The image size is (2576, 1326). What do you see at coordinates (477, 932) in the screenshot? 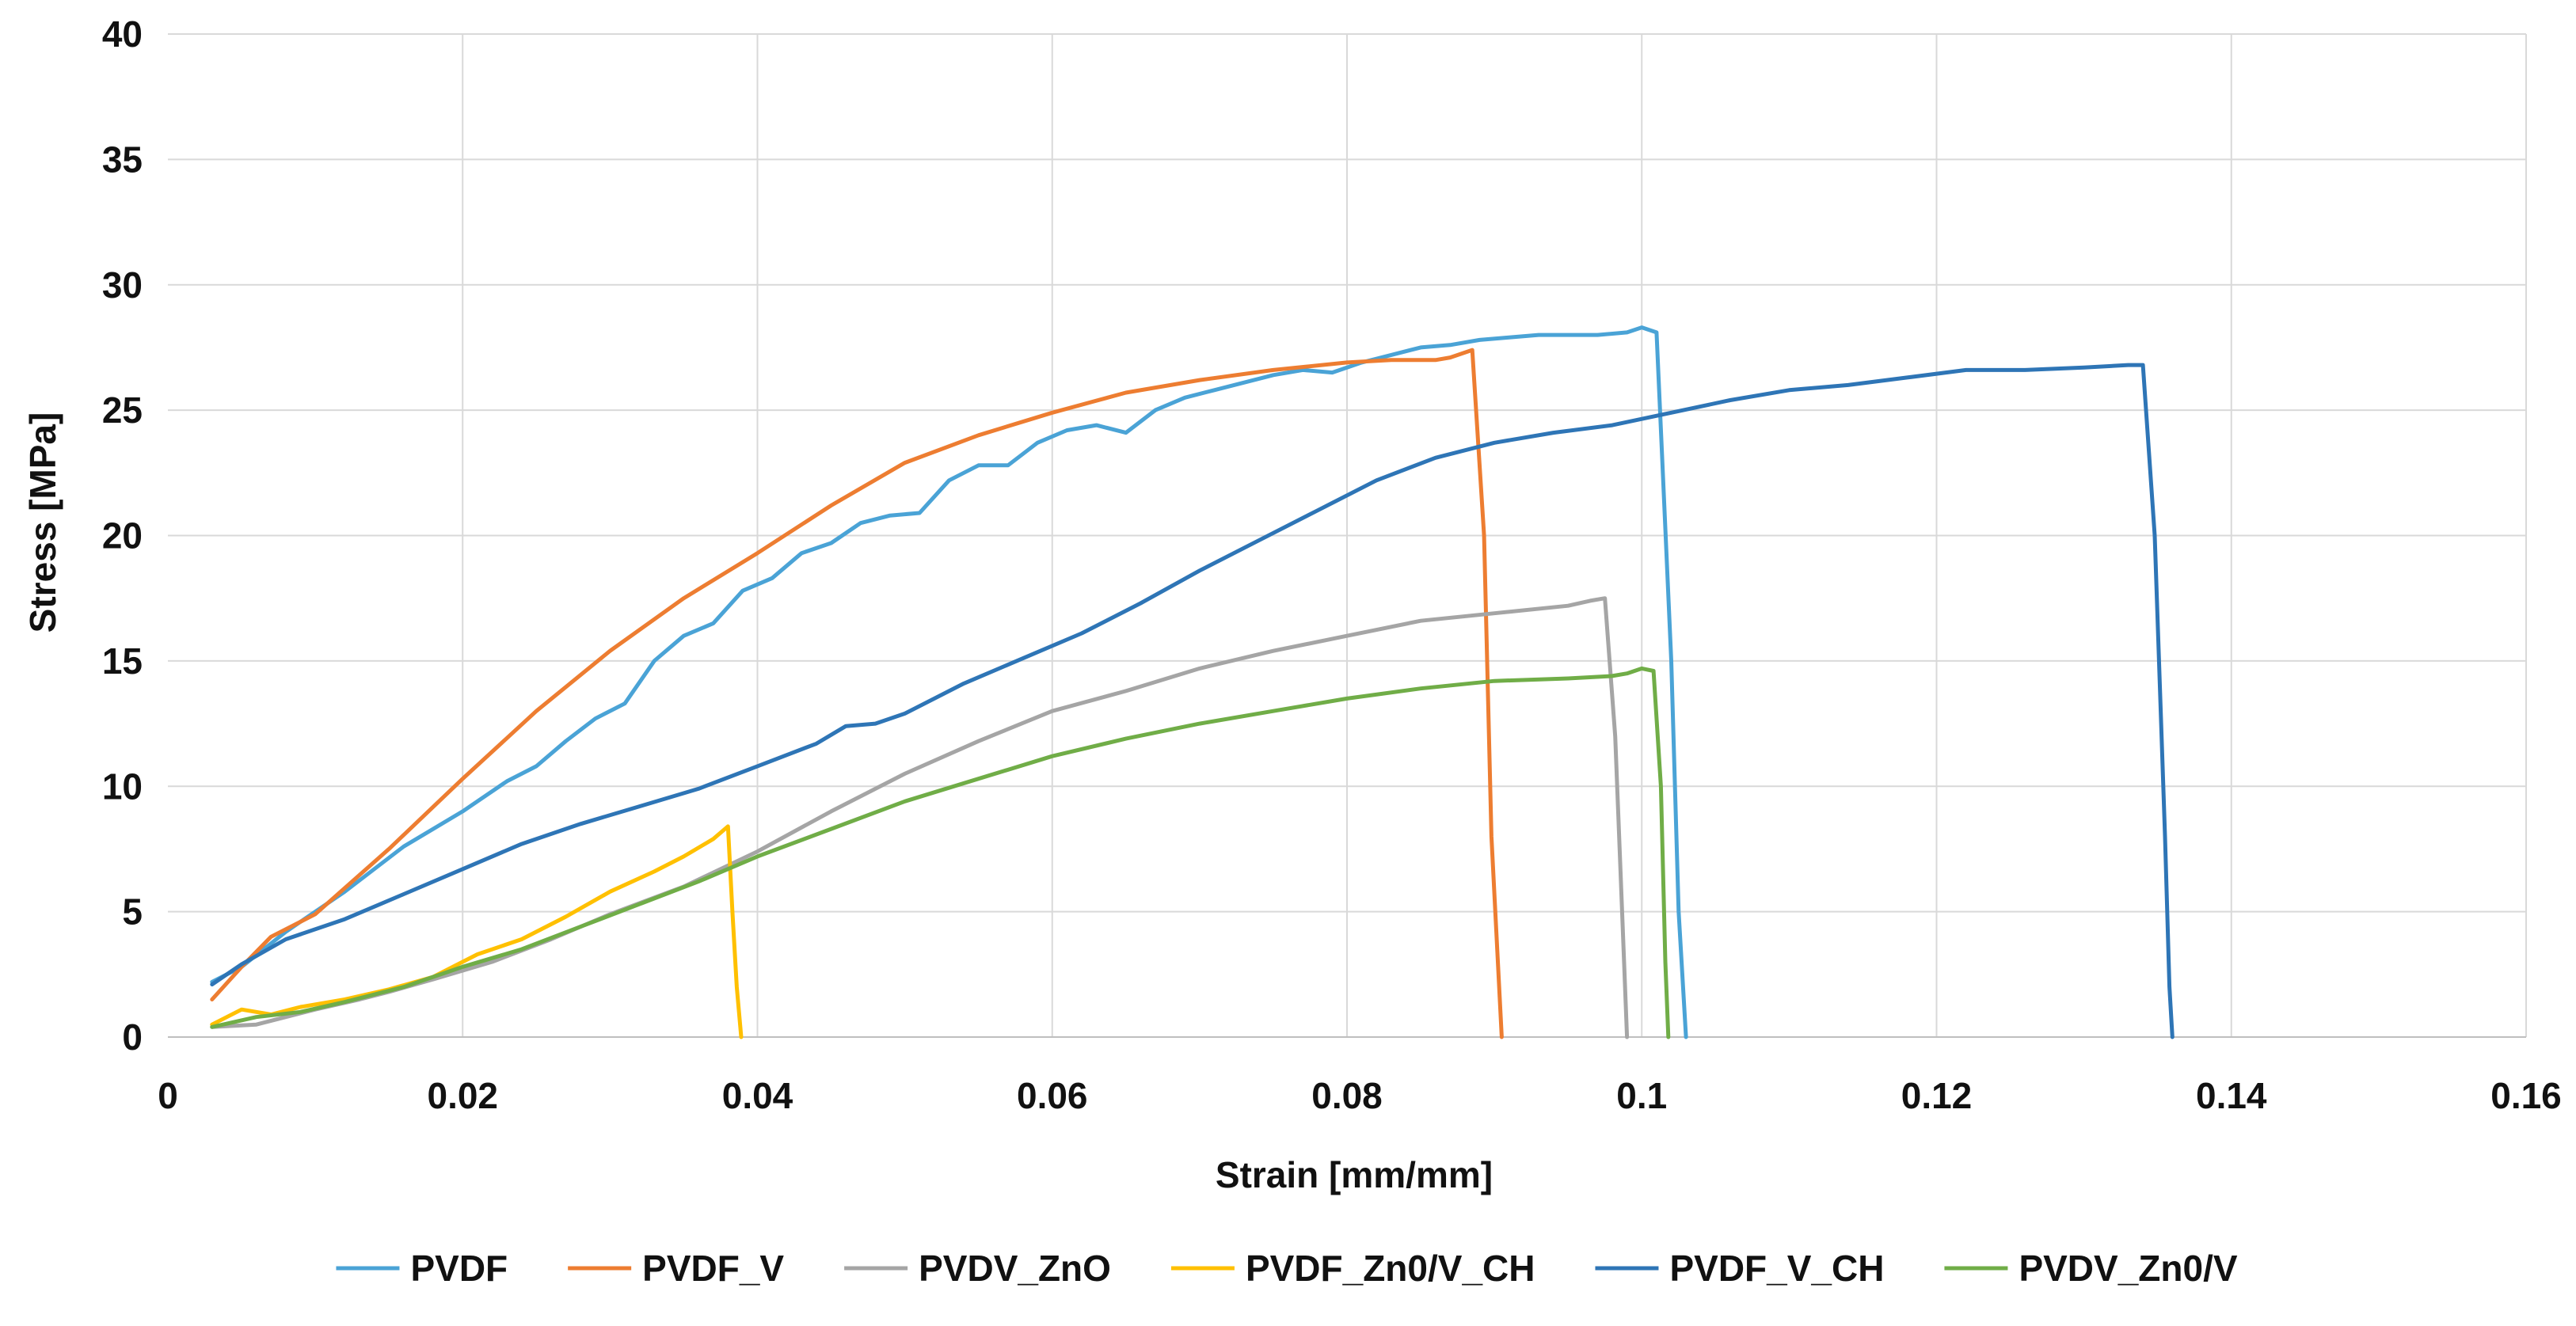
I see `series-line-pvdf-zn0-v-ch` at bounding box center [477, 932].